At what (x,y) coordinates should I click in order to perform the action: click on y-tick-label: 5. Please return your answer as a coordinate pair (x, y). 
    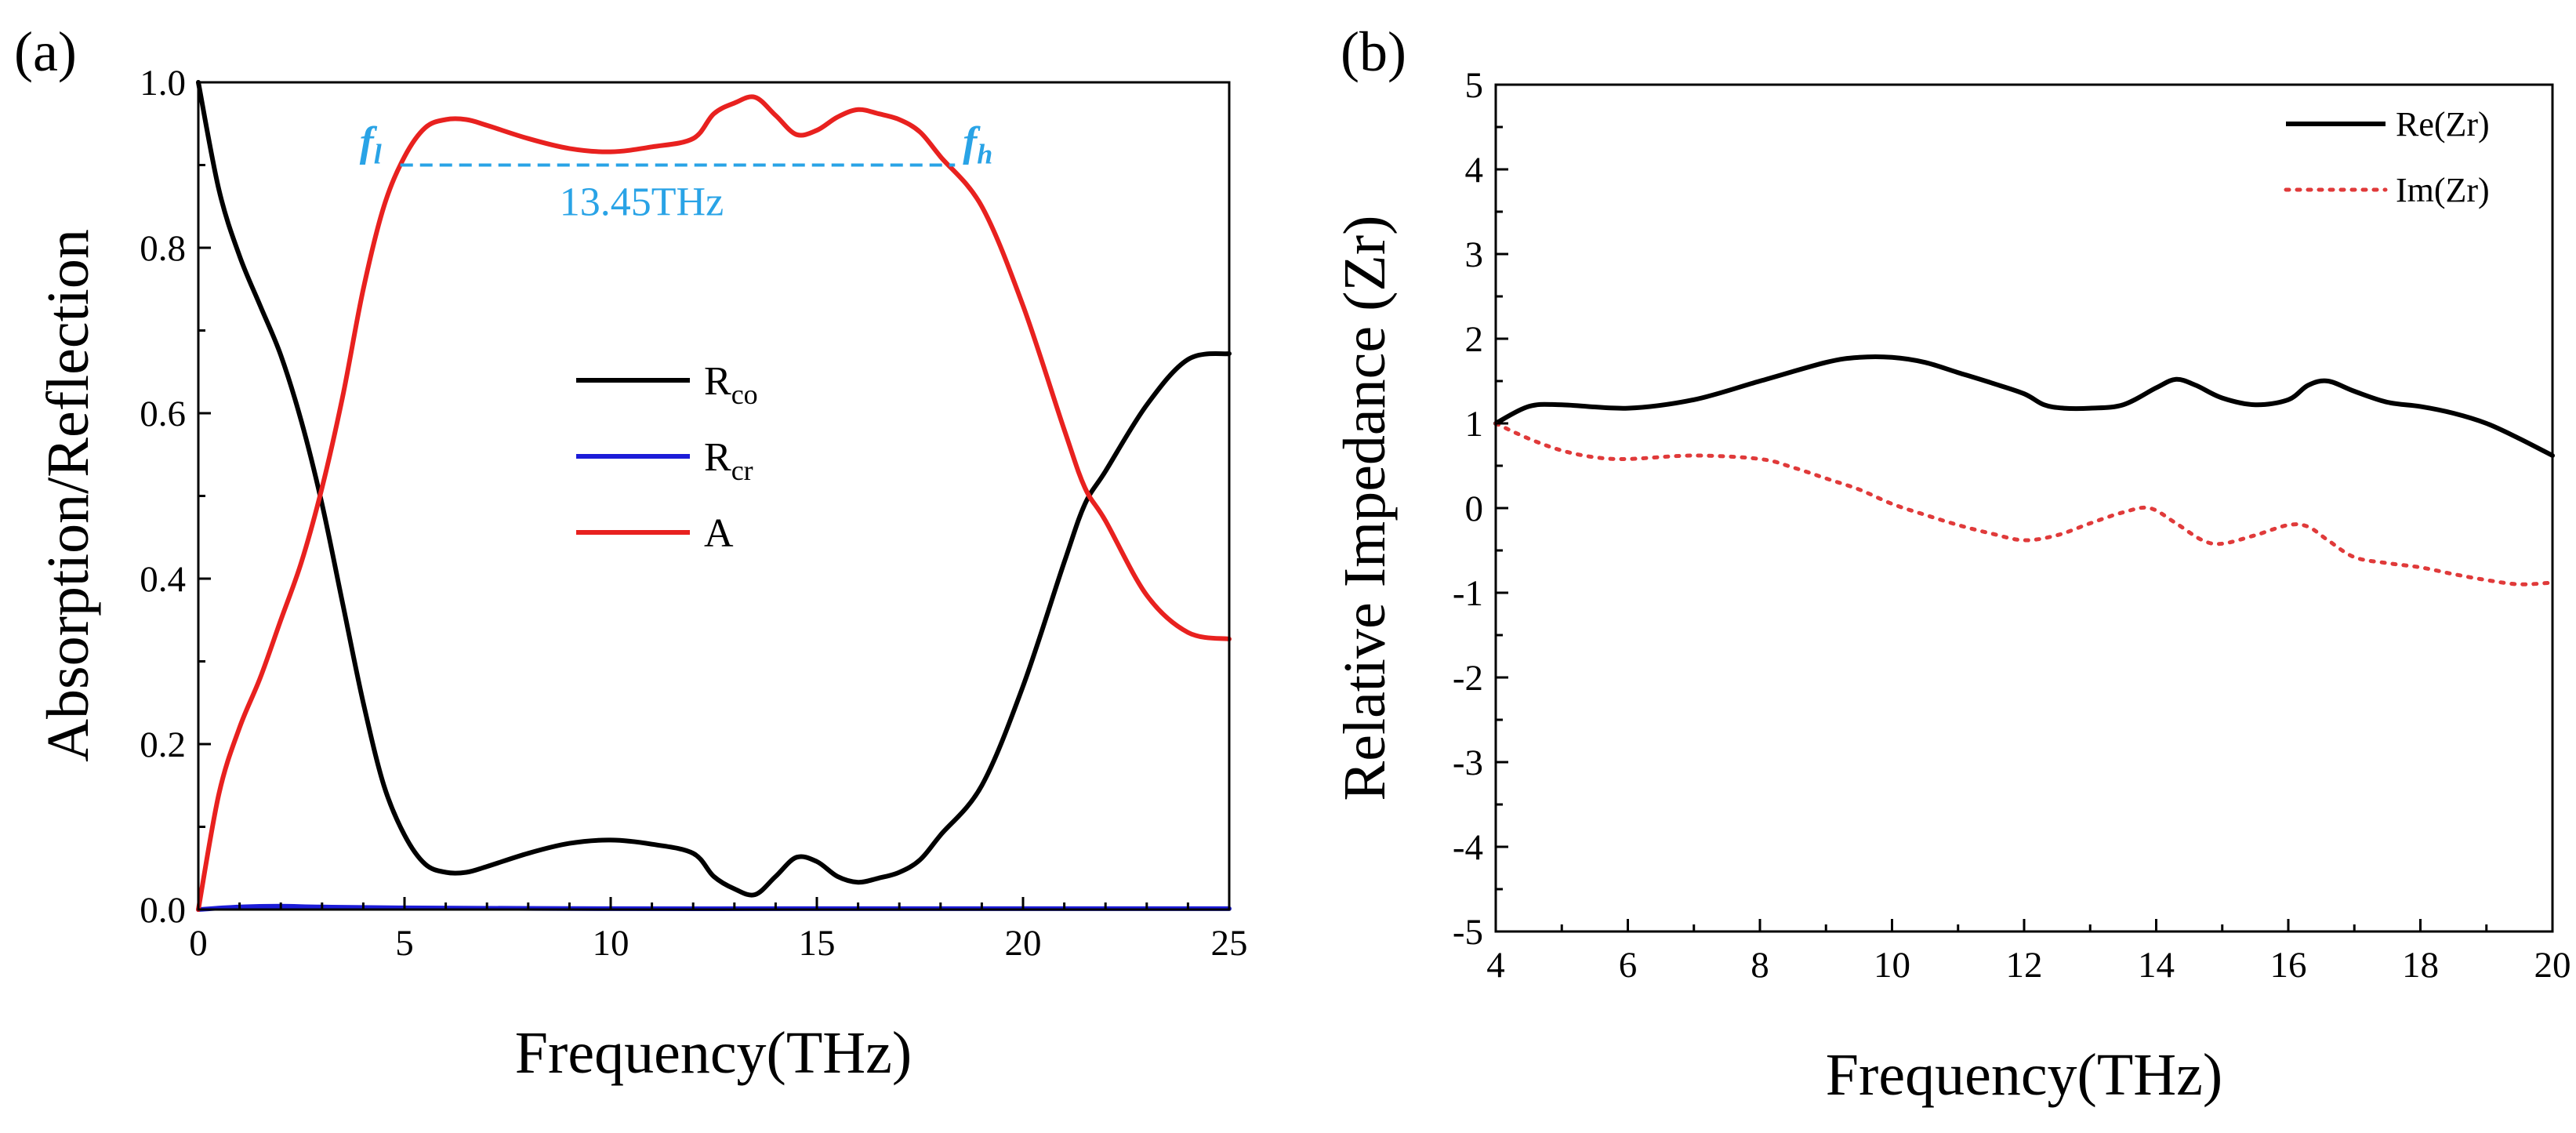
    Looking at the image, I should click on (1475, 86).